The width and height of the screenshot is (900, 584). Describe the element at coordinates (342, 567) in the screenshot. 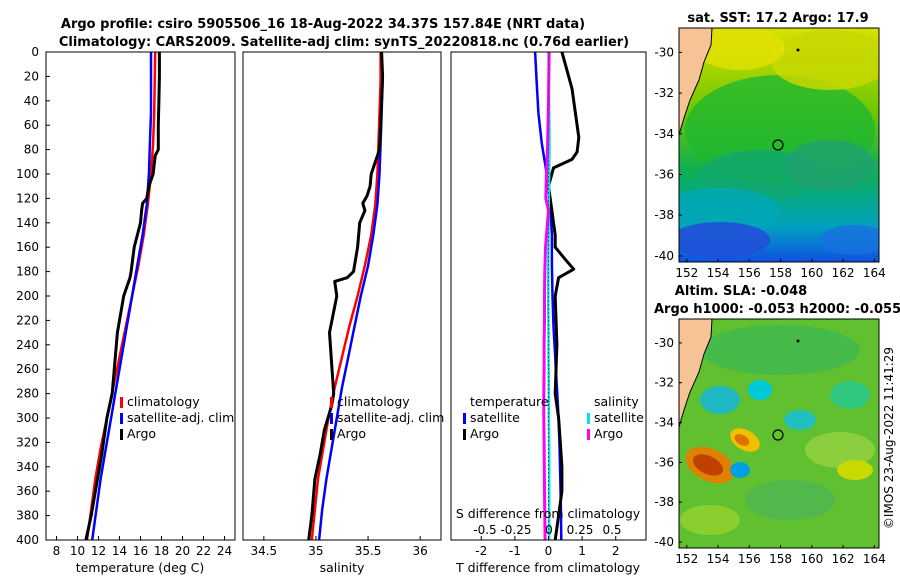

I see `salinity-xlabel: salinity` at that location.